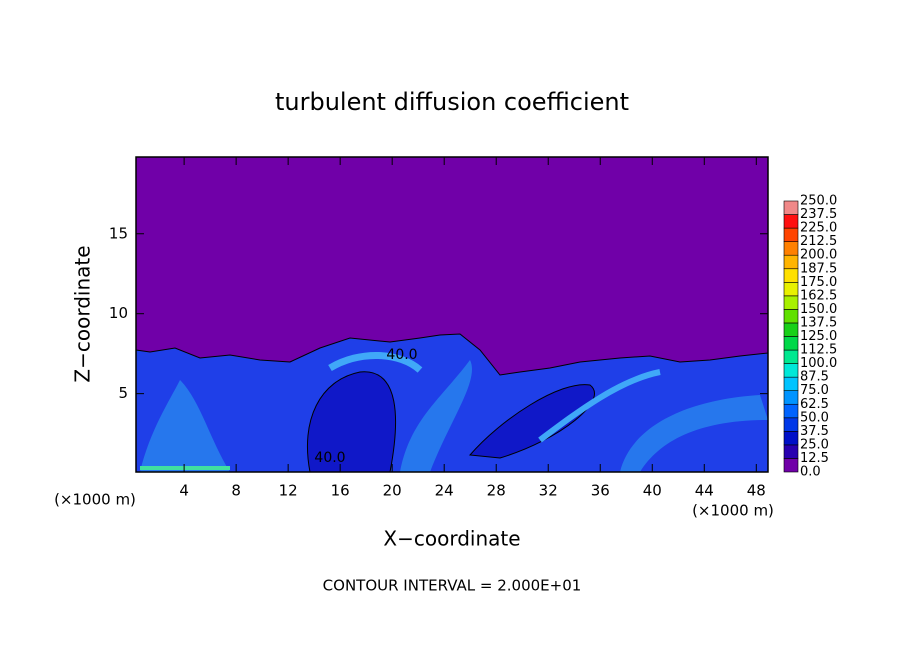 The width and height of the screenshot is (904, 654). Describe the element at coordinates (818, 295) in the screenshot. I see `colorbar-label: 162.5` at that location.